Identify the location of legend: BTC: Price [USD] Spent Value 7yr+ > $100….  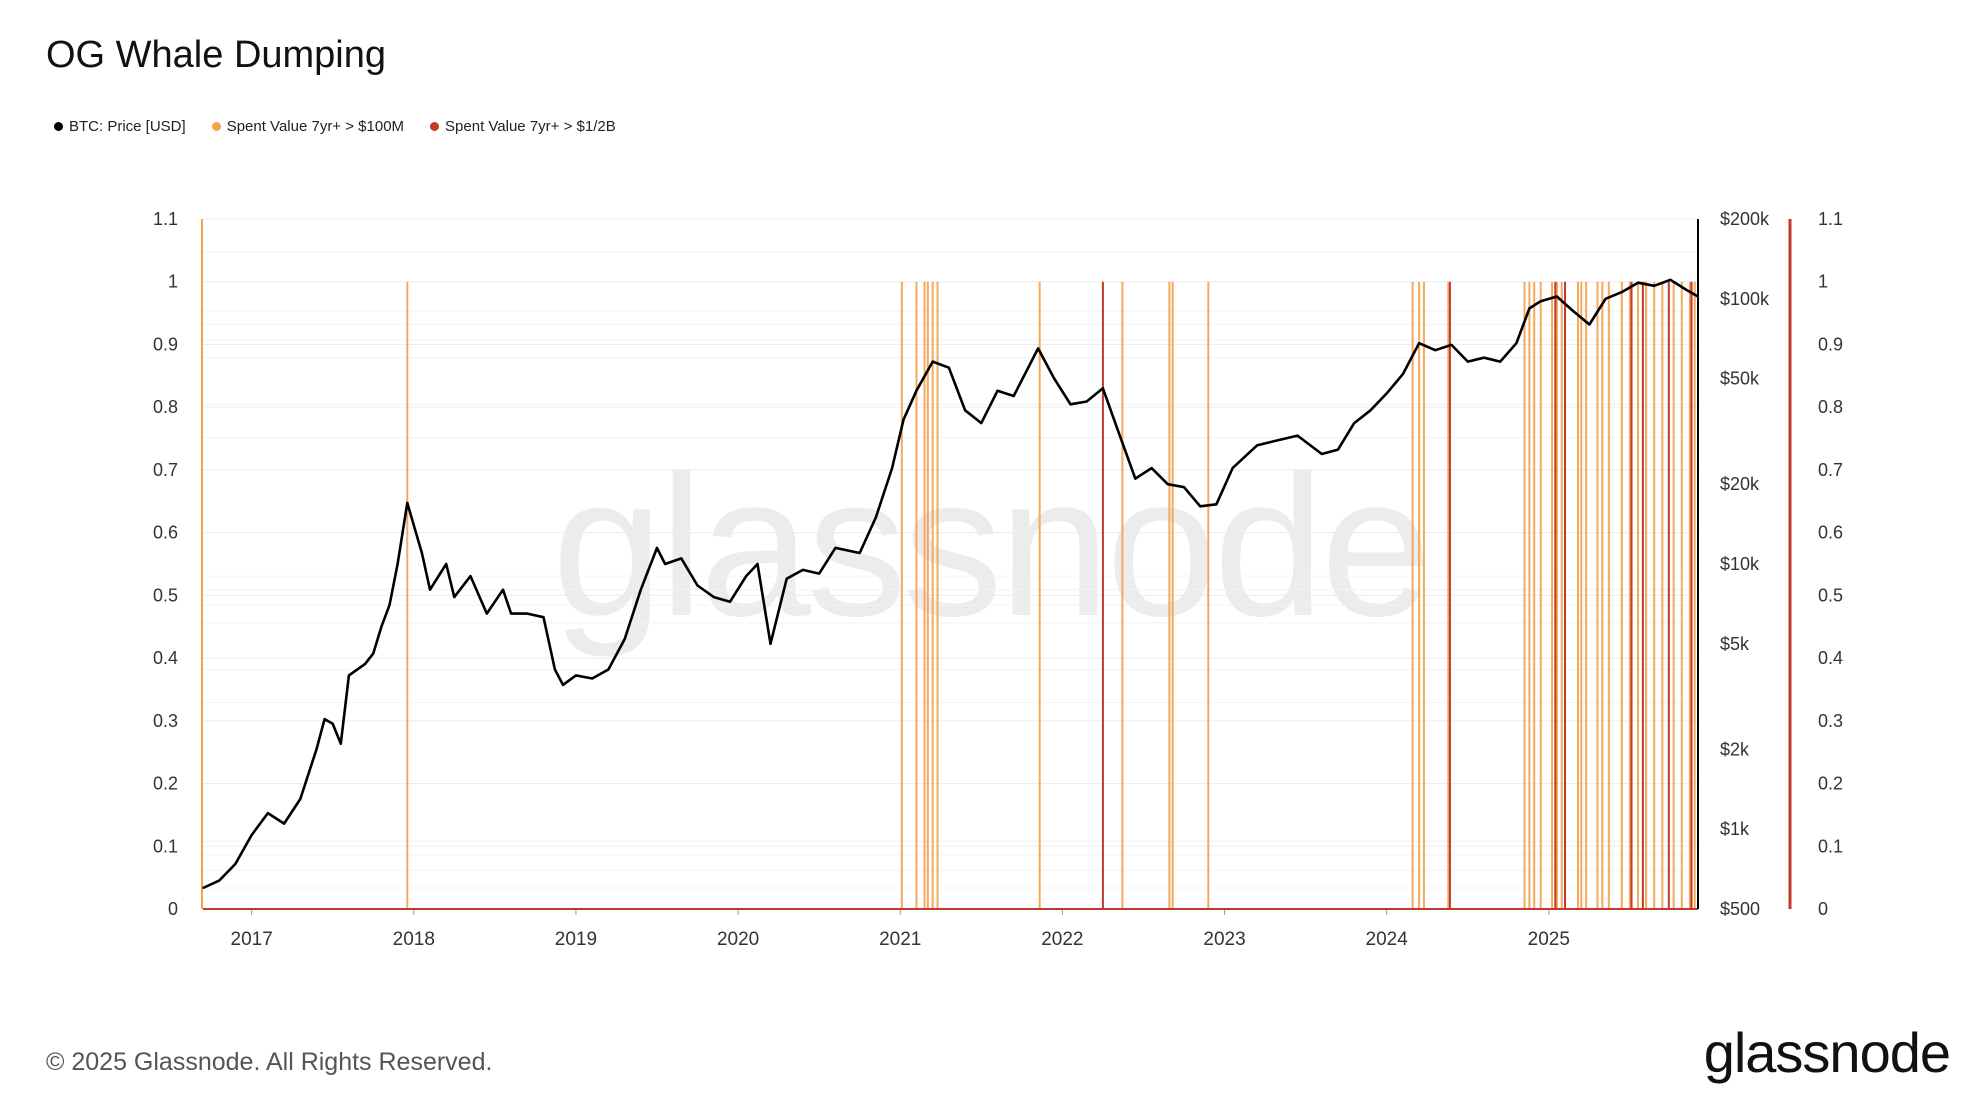
(335, 126).